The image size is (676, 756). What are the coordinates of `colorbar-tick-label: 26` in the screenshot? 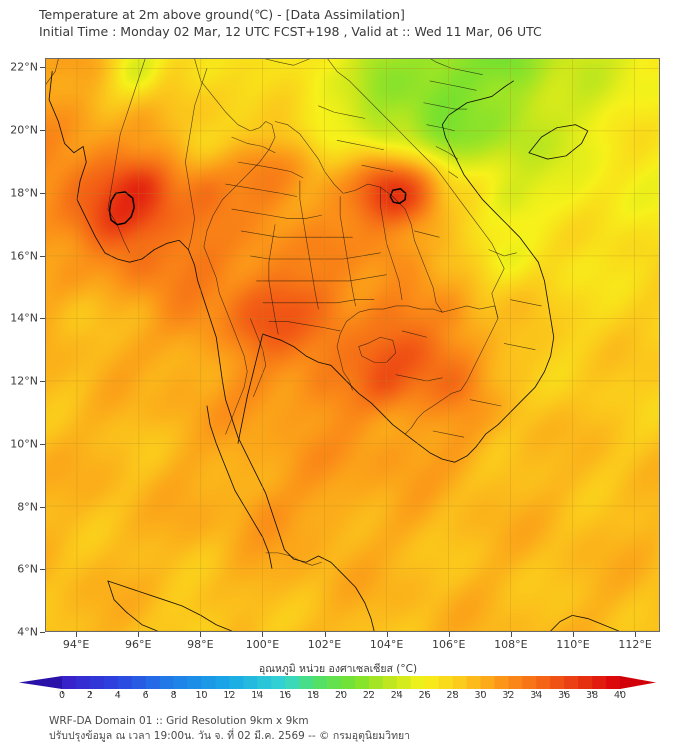 It's located at (424, 695).